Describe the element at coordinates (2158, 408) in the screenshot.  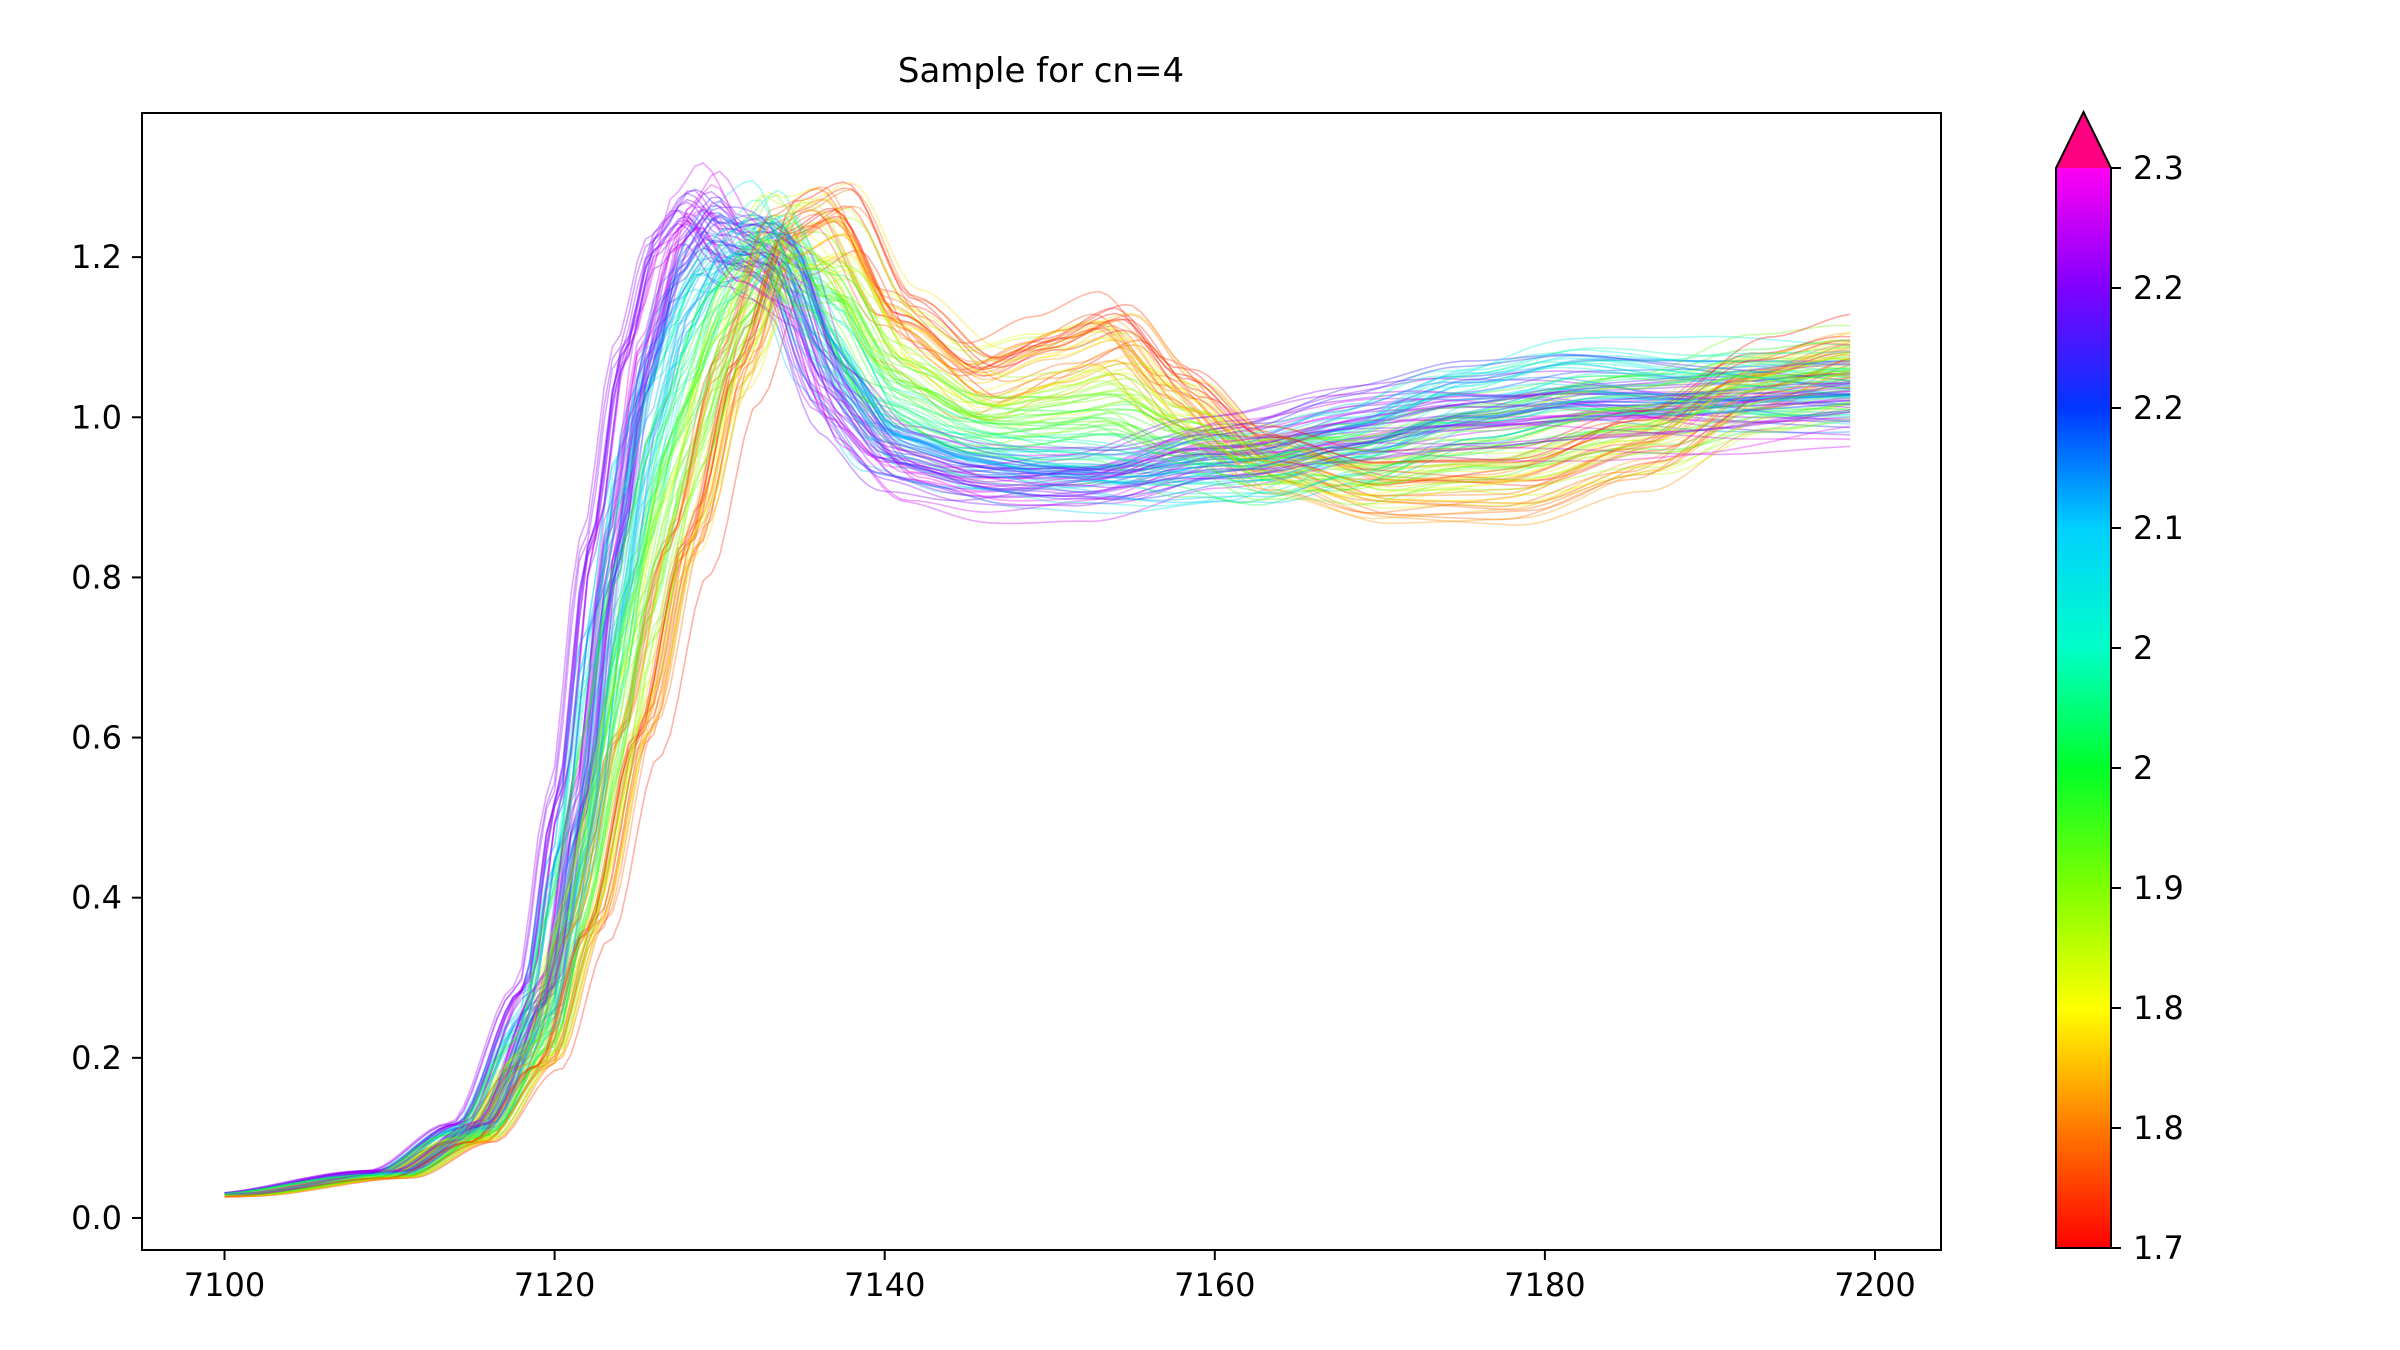
I see `colorbar-tick-label: 2.2` at that location.